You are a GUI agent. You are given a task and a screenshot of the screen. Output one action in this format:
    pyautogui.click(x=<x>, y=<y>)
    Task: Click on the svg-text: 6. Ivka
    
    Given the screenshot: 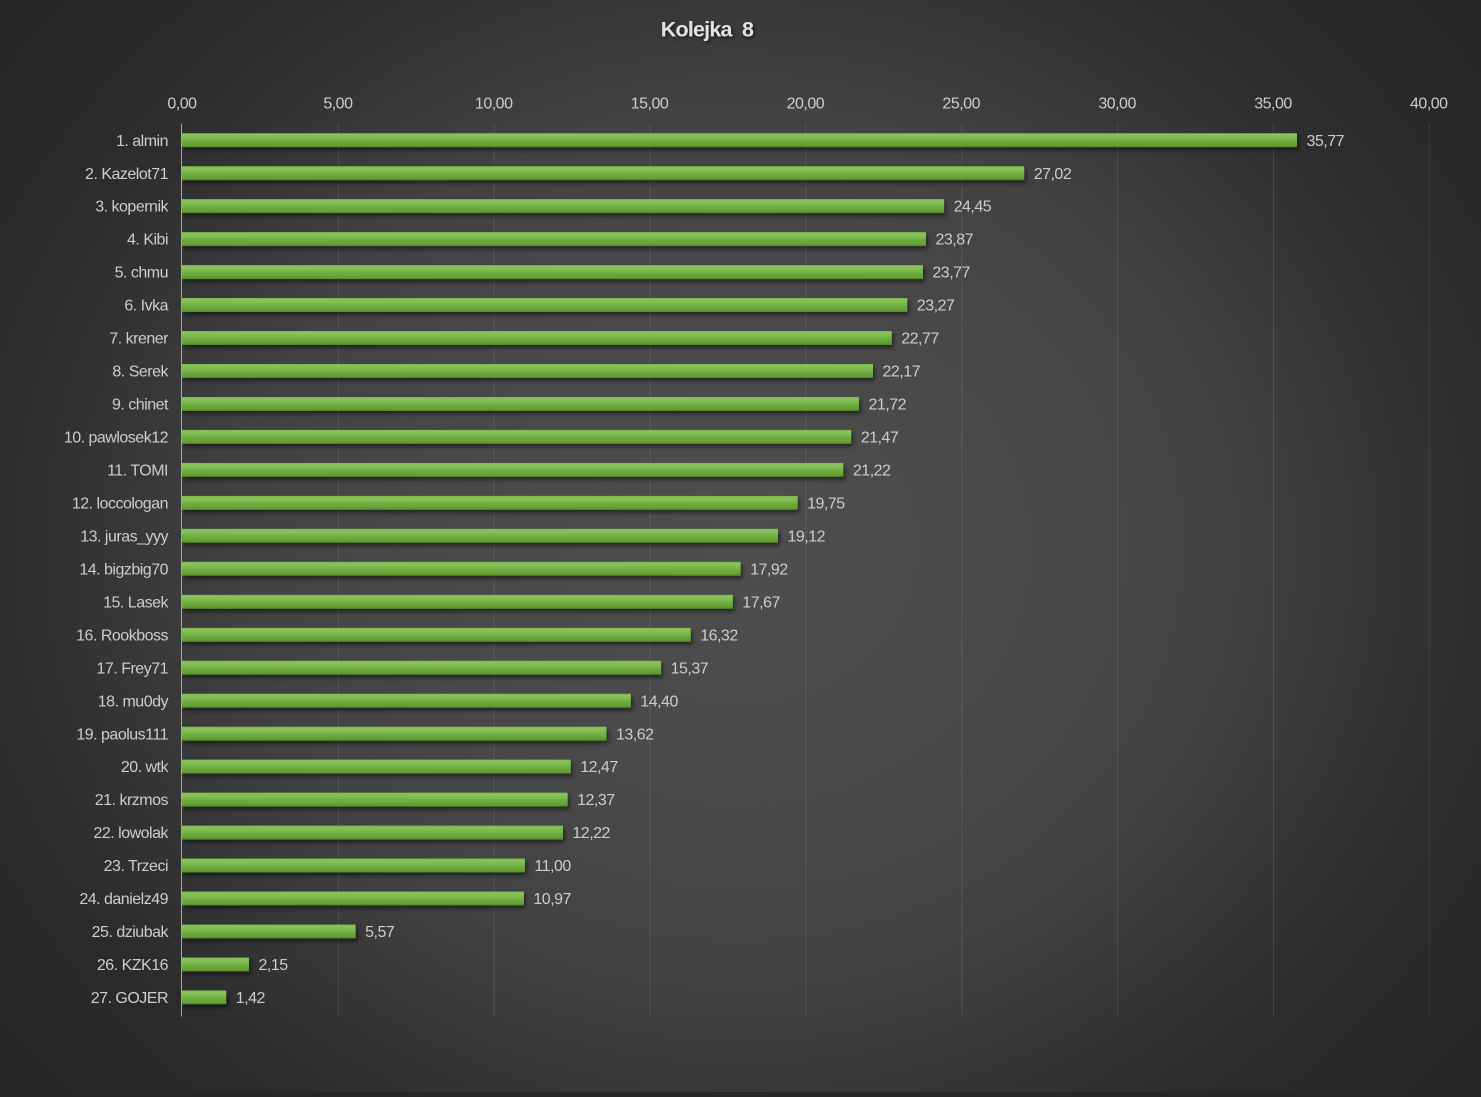 What is the action you would take?
    pyautogui.click(x=146, y=306)
    